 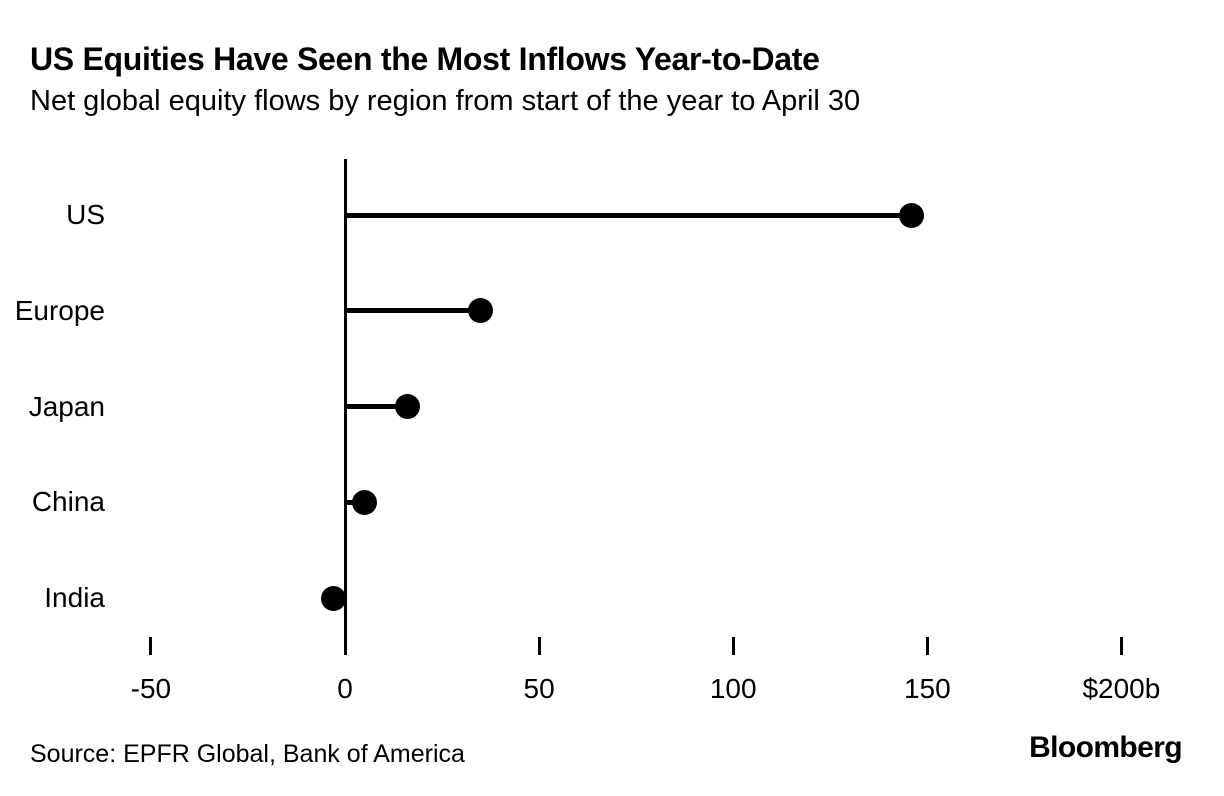 What do you see at coordinates (247, 754) in the screenshot?
I see `source-note: Source: EPFR Global, Bank of America` at bounding box center [247, 754].